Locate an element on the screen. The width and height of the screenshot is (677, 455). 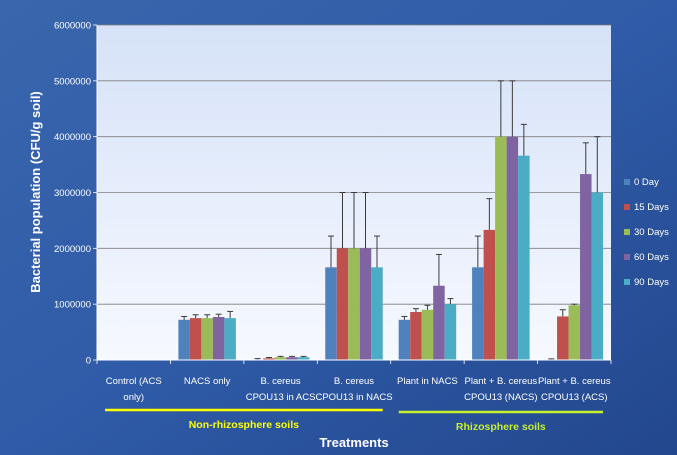
legend-label: 15 Days is located at coordinates (651, 207).